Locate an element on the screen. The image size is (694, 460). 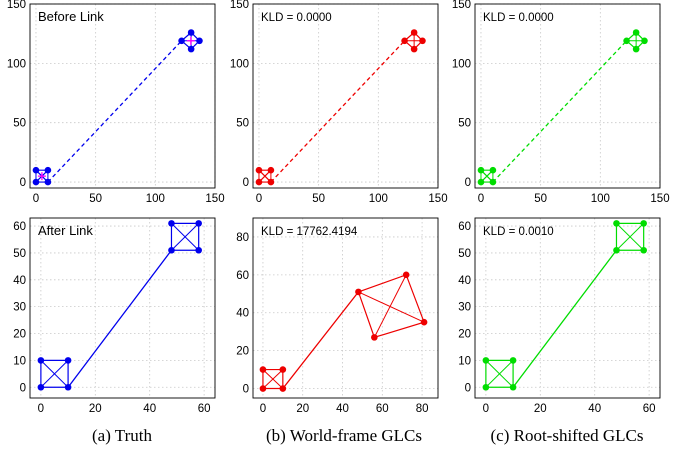
caption-c: (c) Root-shifted GLCs is located at coordinates (567, 435).